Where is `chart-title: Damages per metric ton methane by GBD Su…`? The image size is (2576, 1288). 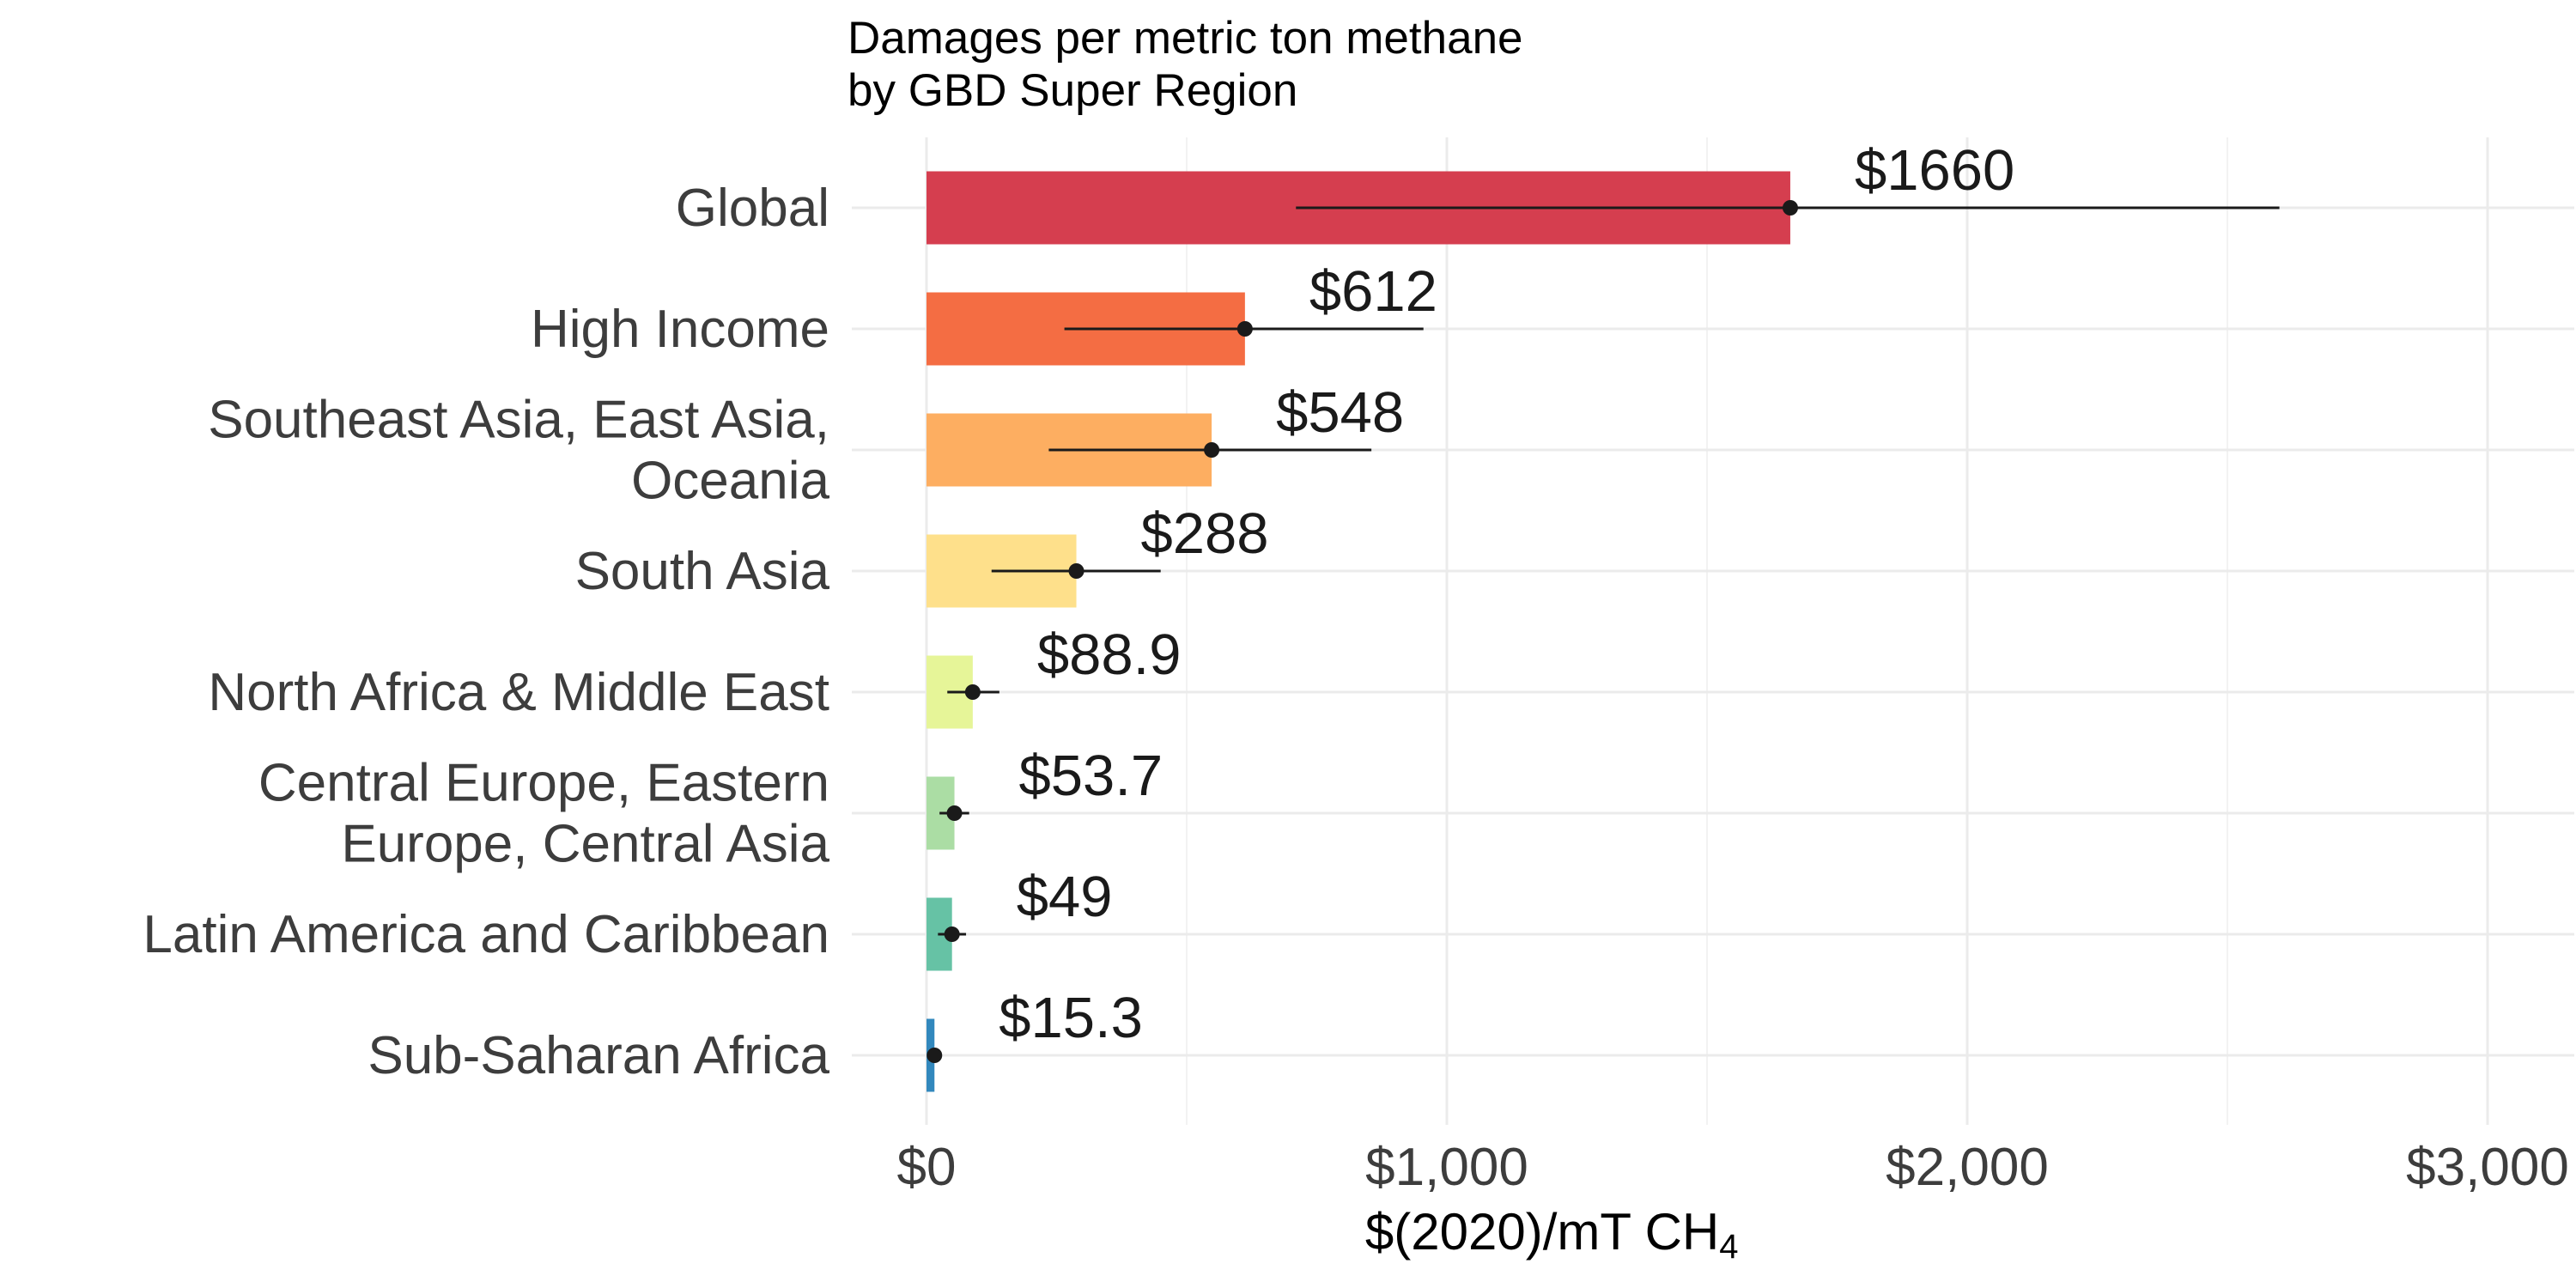 chart-title: Damages per metric ton methane by GBD Su… is located at coordinates (1185, 64).